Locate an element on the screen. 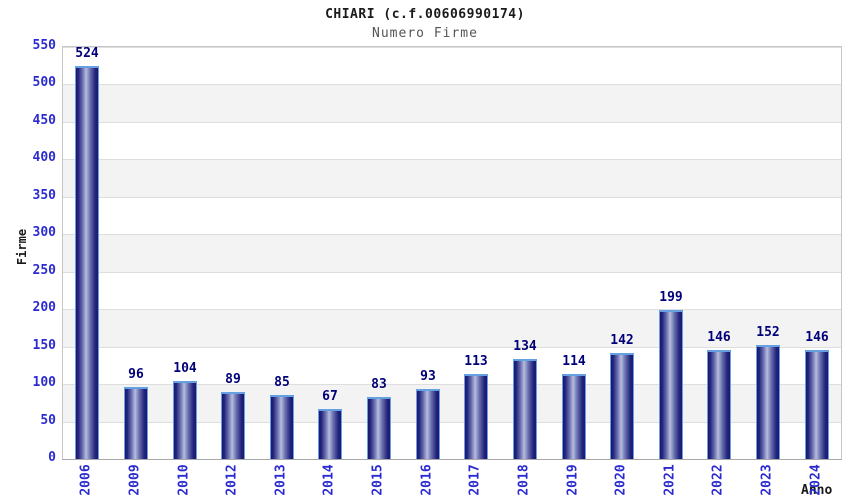 The image size is (850, 500). bar-value-label: 89 is located at coordinates (233, 379).